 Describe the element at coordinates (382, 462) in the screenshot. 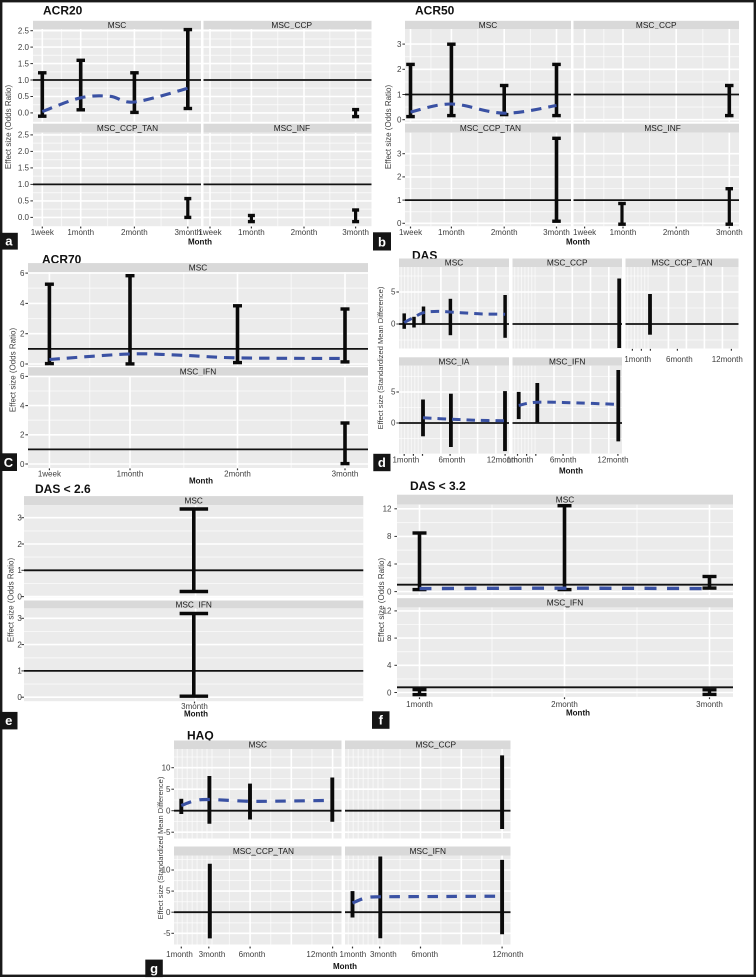

I see `svg-text: d` at that location.